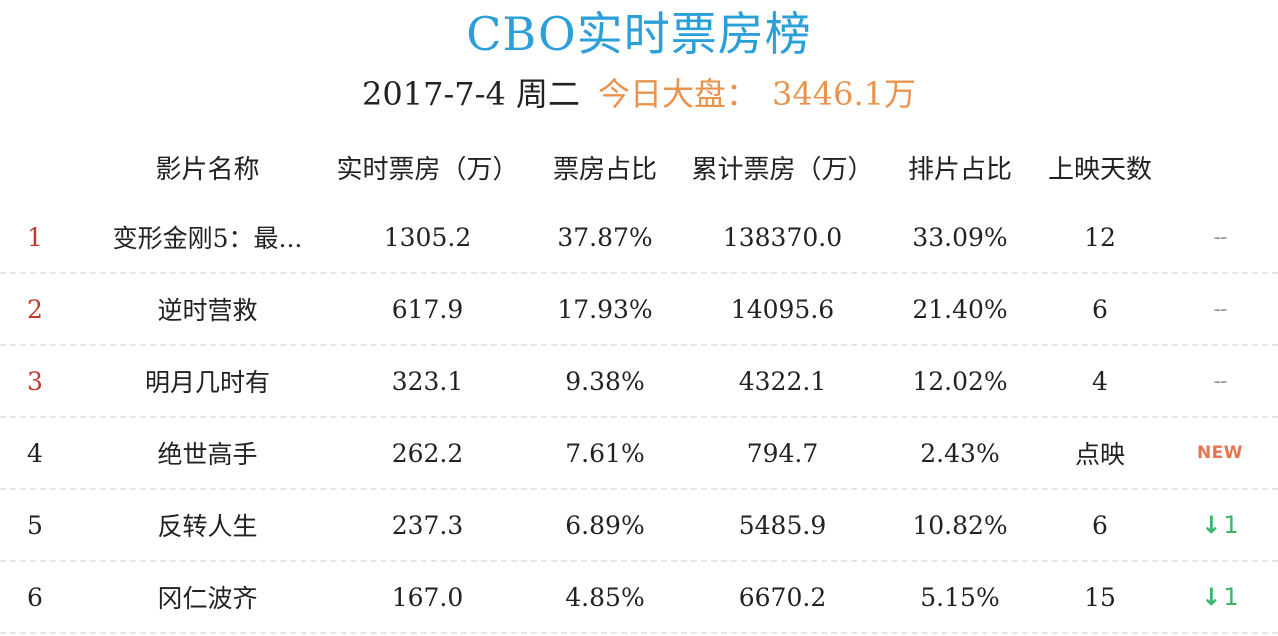 This screenshot has width=1278, height=636. What do you see at coordinates (1099, 454) in the screenshot?
I see `days-released-cell: 点映` at bounding box center [1099, 454].